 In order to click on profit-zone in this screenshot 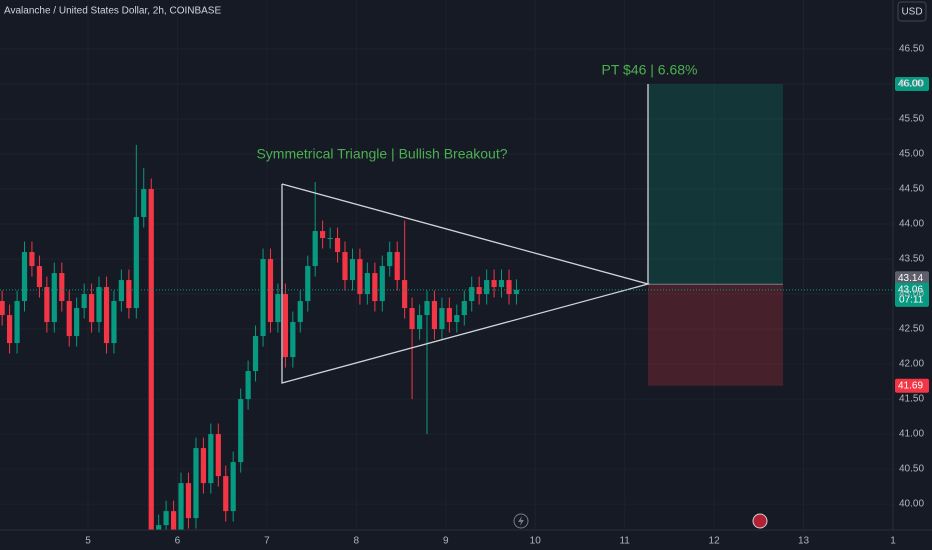, I will do `click(715, 184)`.